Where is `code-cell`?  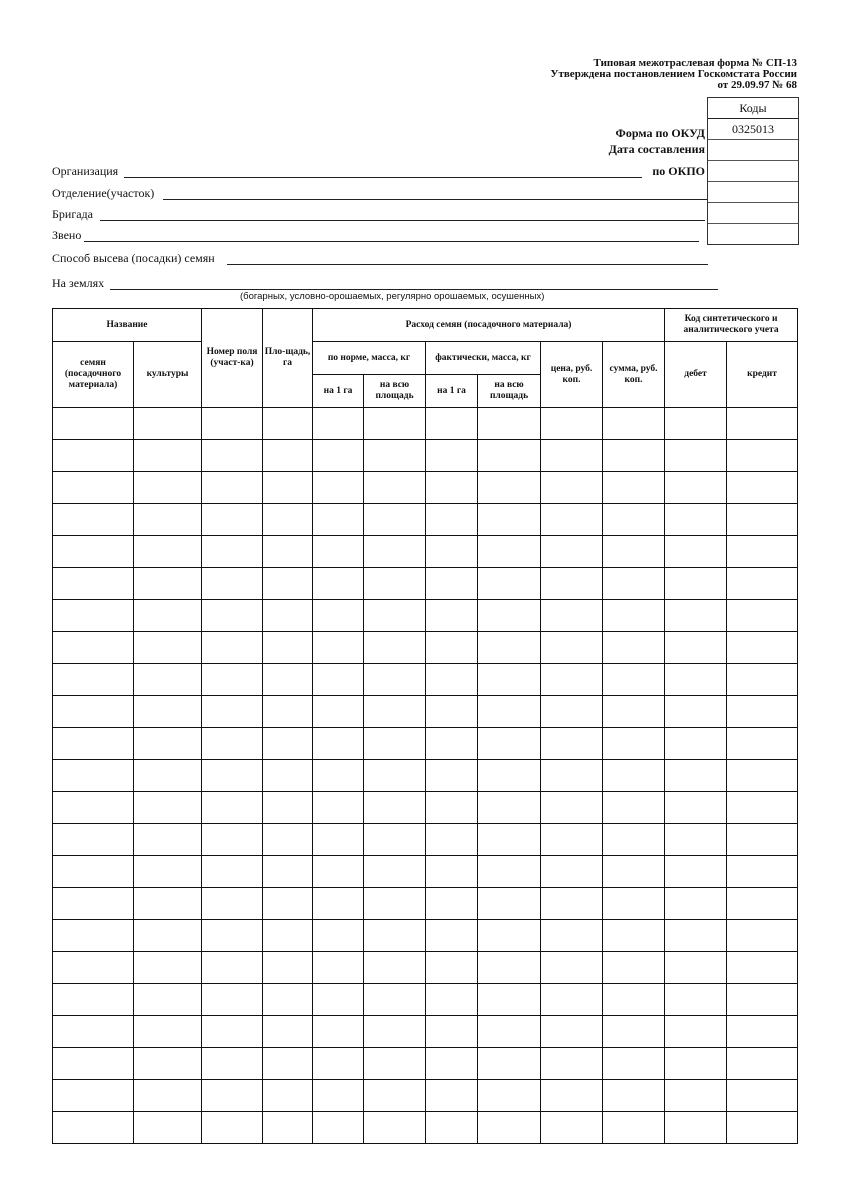
code-cell is located at coordinates (753, 192).